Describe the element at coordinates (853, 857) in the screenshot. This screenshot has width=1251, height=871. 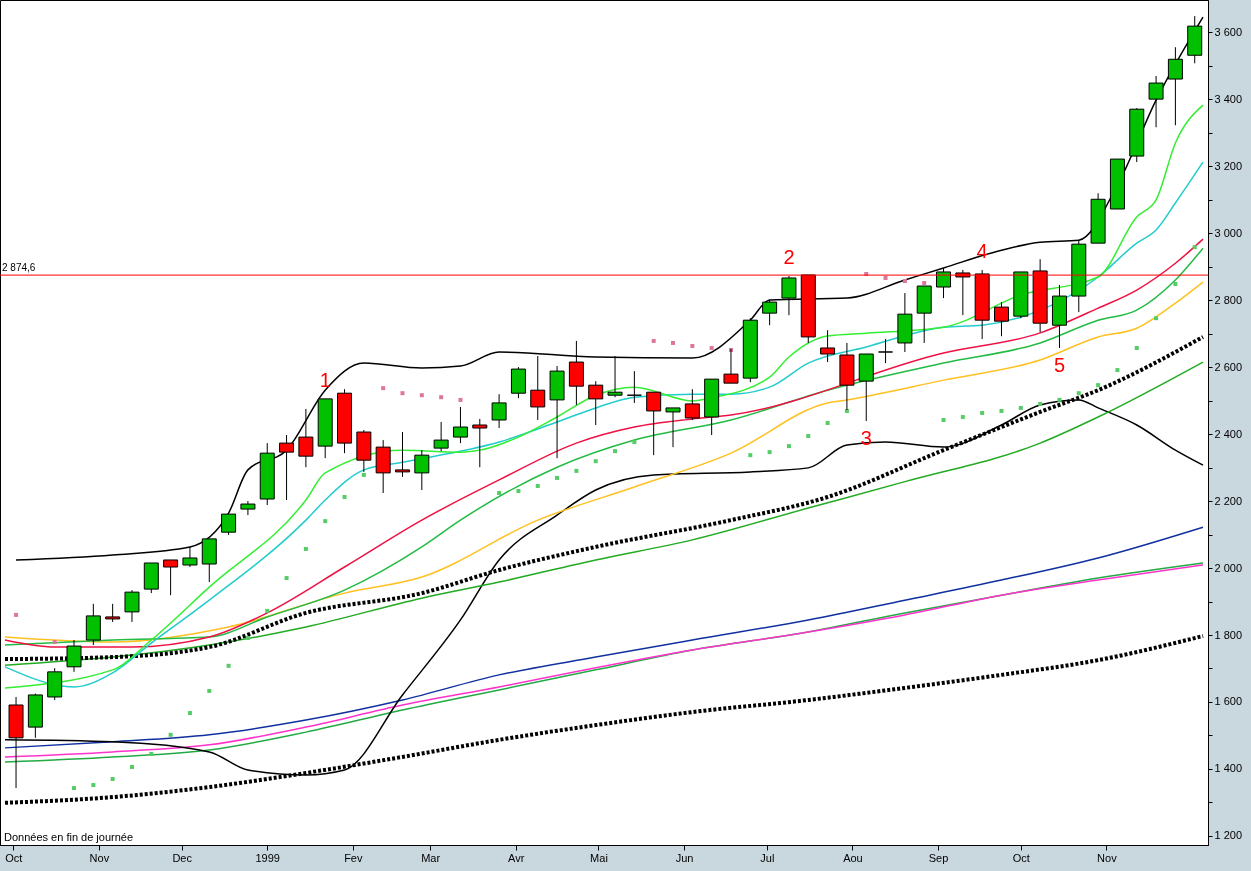
I see `x-tick-label: Aou` at that location.